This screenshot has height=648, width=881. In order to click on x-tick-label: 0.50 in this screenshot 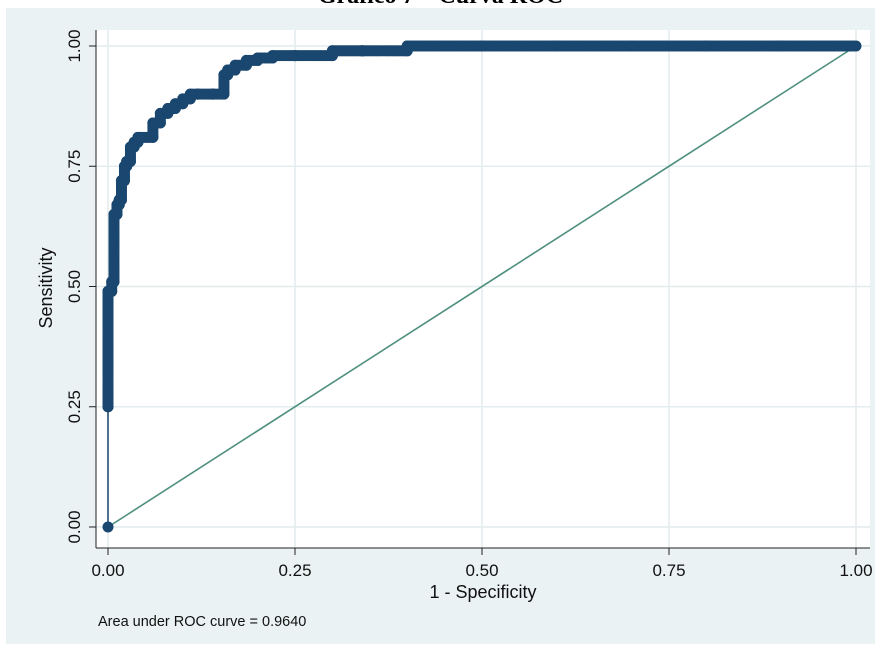, I will do `click(481, 570)`.